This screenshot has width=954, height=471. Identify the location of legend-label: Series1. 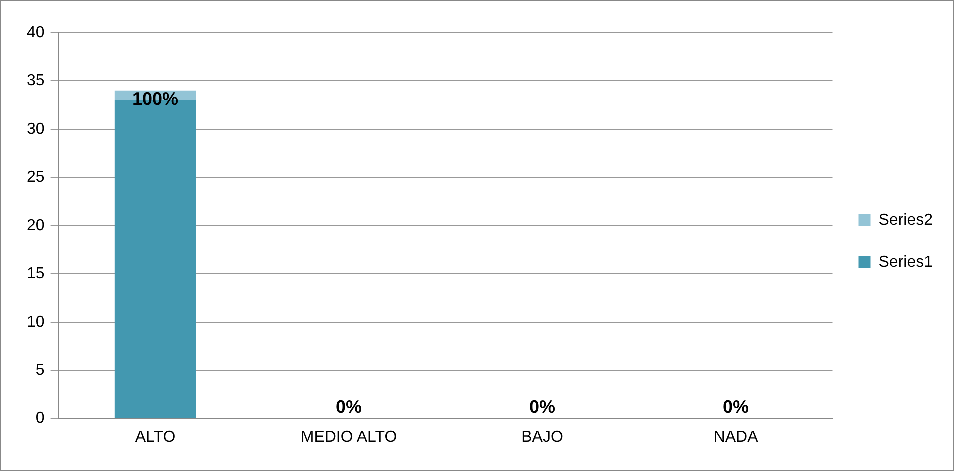
(906, 262).